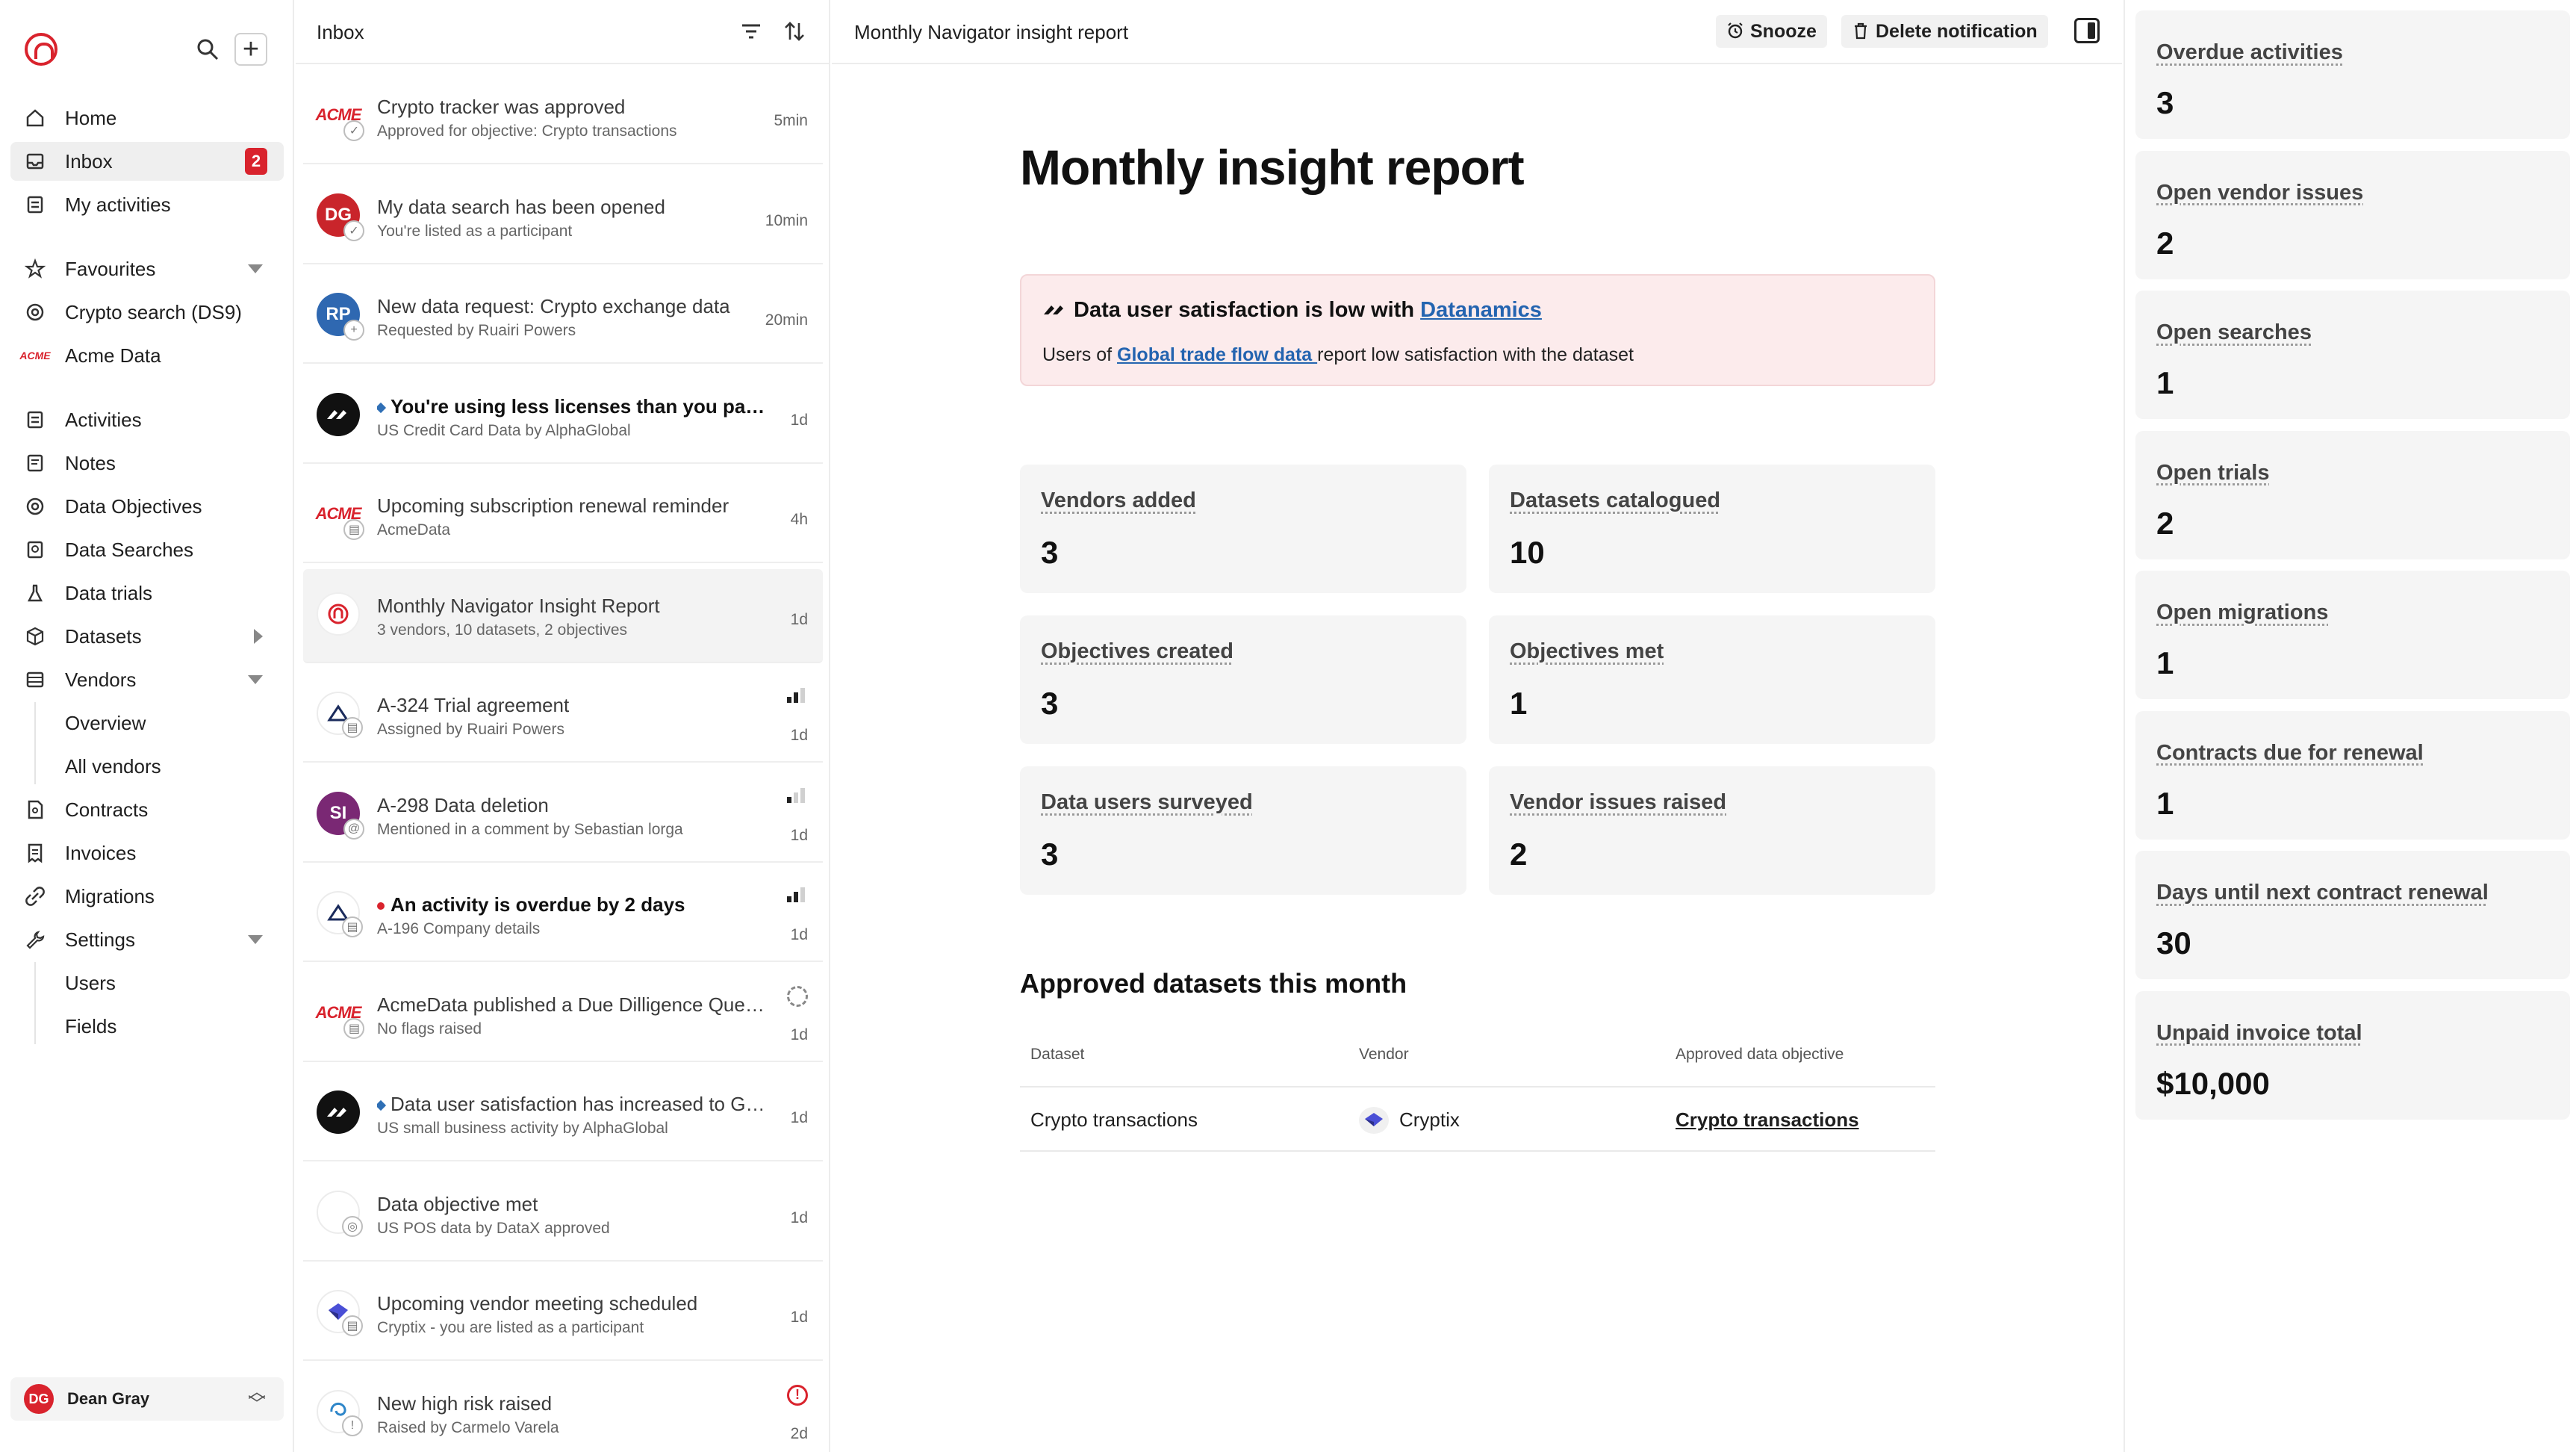 The height and width of the screenshot is (1452, 2576). What do you see at coordinates (553, 306) in the screenshot?
I see `message-title: New data request: Crypto exchange data` at bounding box center [553, 306].